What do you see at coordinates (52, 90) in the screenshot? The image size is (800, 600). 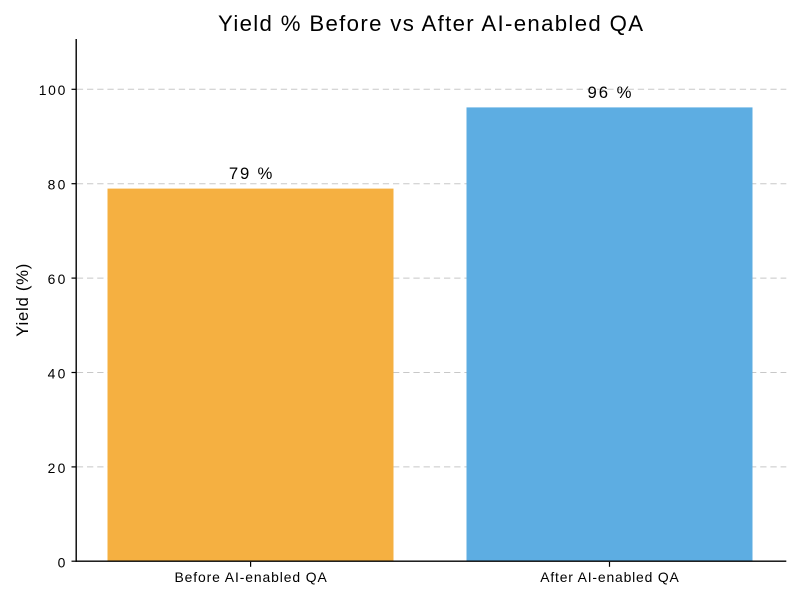 I see `svg-text: 100` at bounding box center [52, 90].